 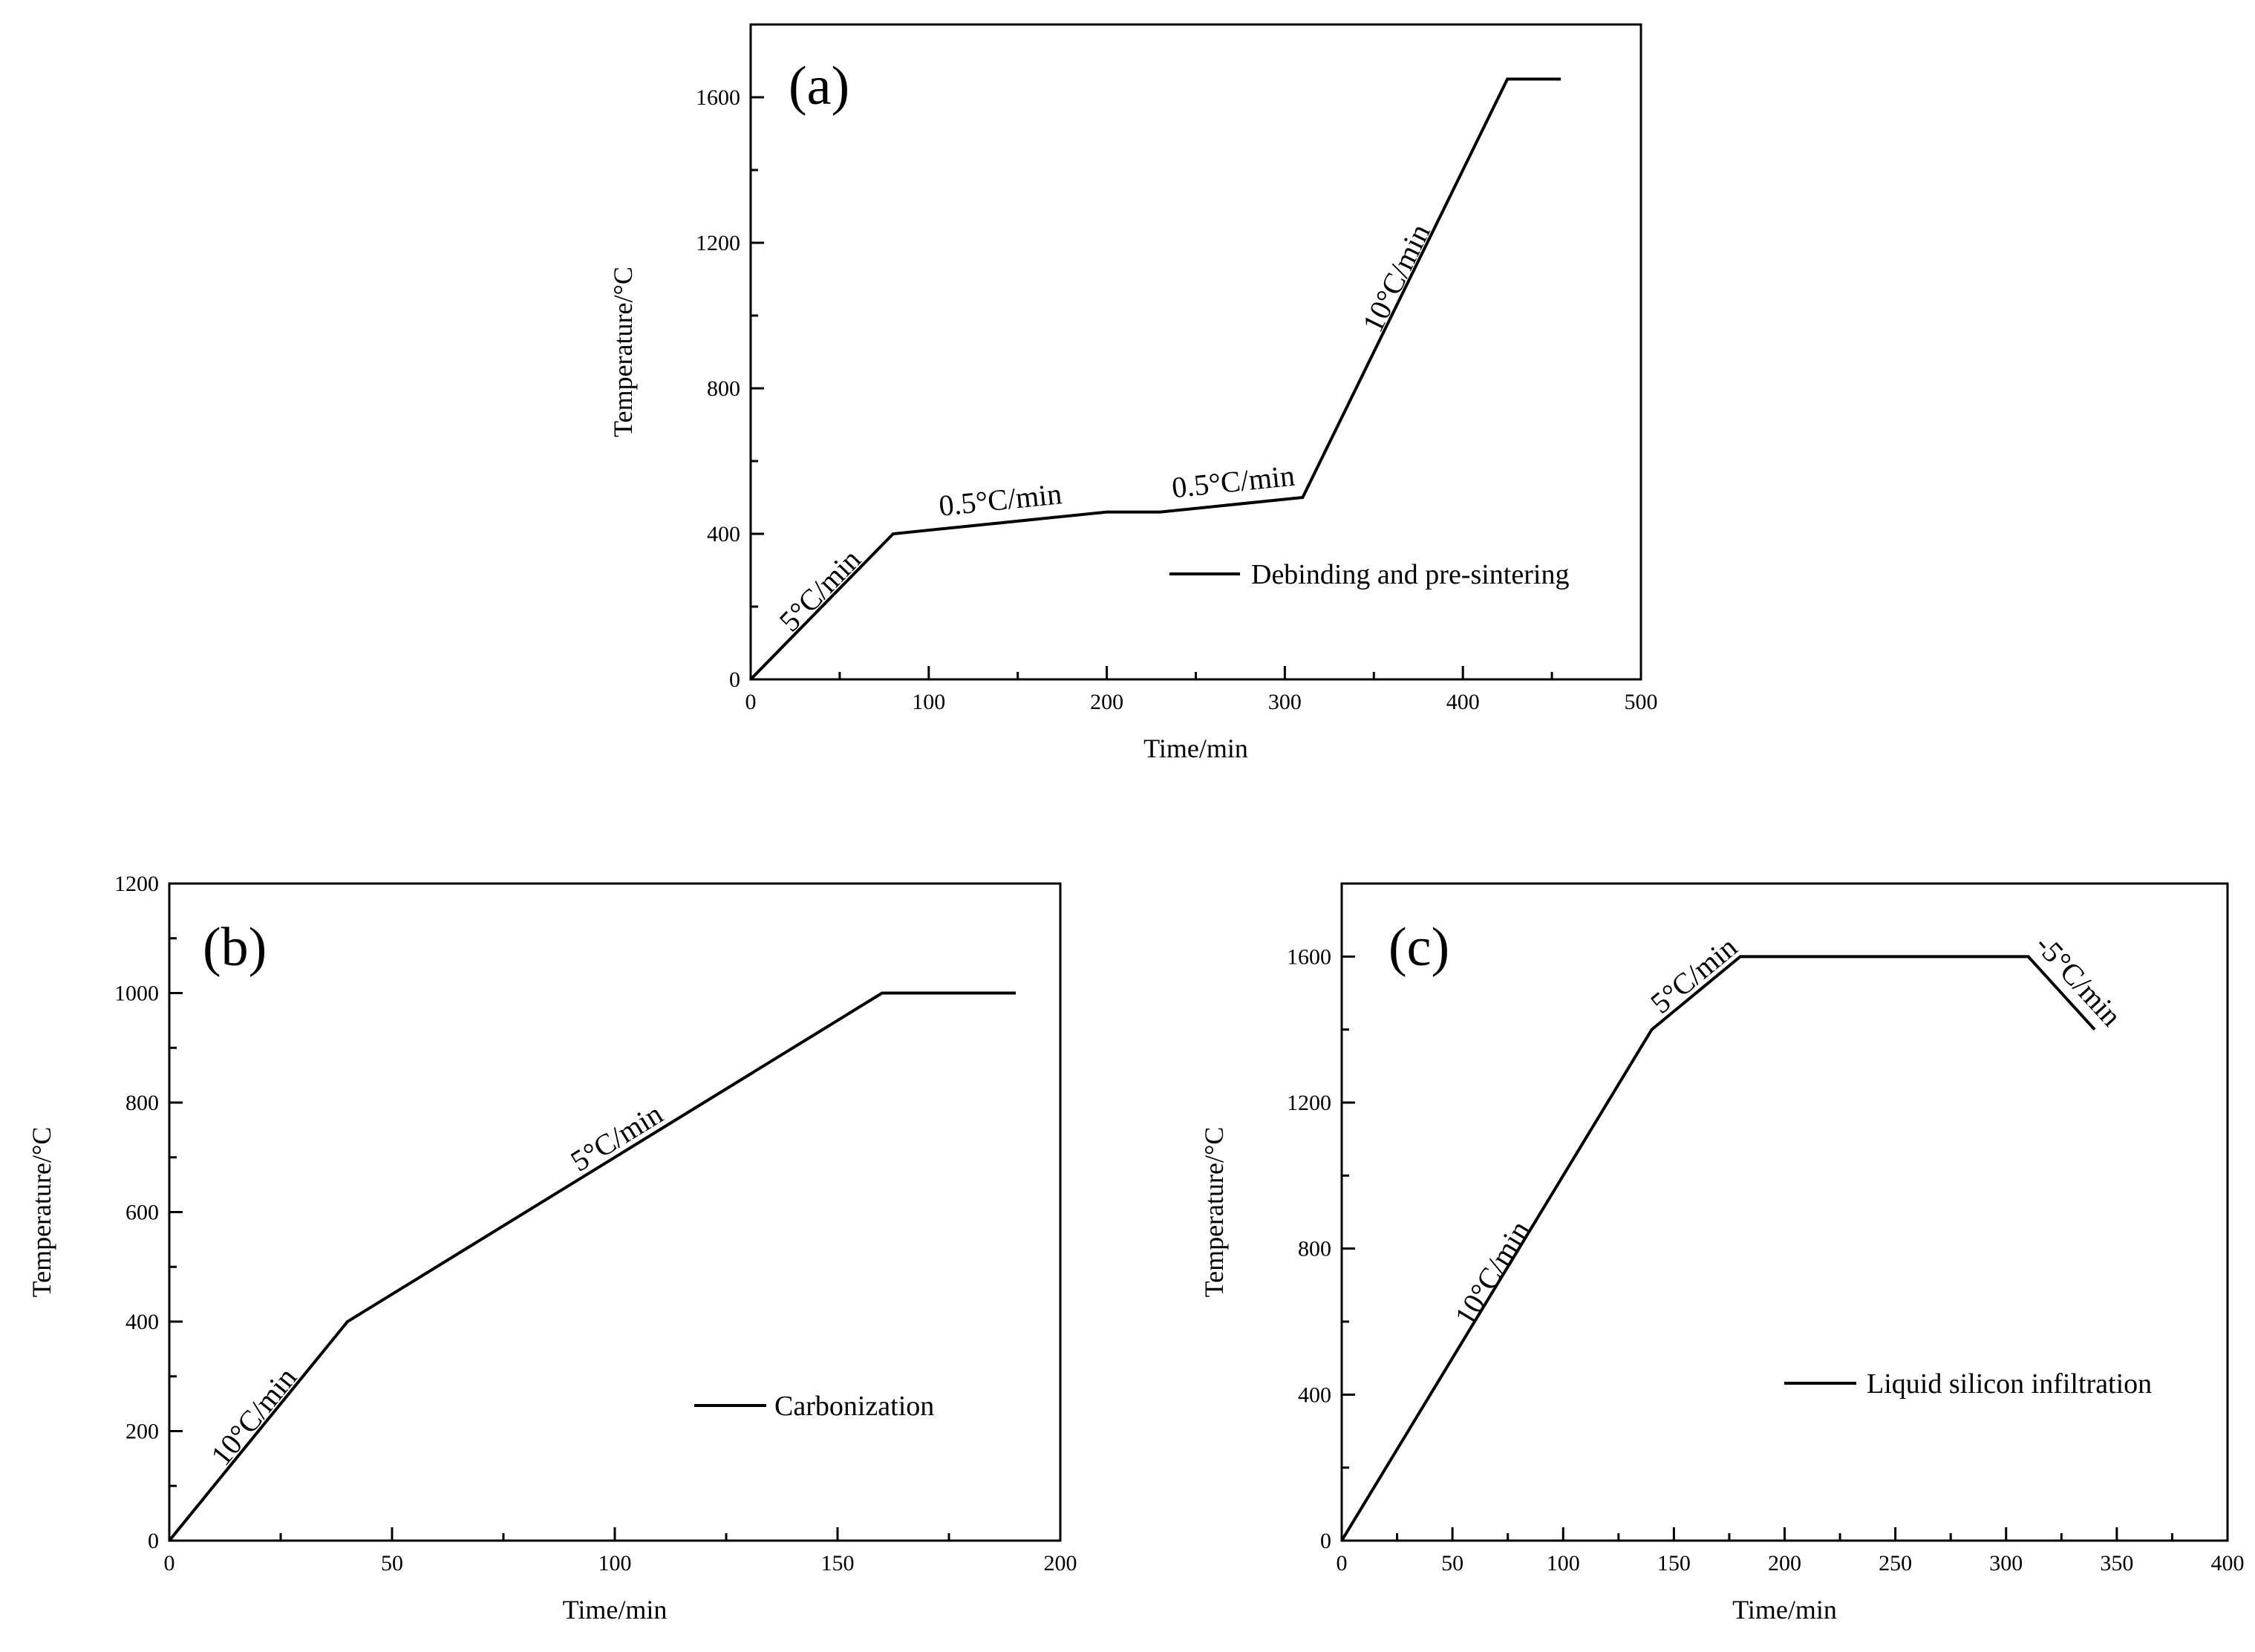 What do you see at coordinates (142, 1432) in the screenshot?
I see `y-tick-label: 200` at bounding box center [142, 1432].